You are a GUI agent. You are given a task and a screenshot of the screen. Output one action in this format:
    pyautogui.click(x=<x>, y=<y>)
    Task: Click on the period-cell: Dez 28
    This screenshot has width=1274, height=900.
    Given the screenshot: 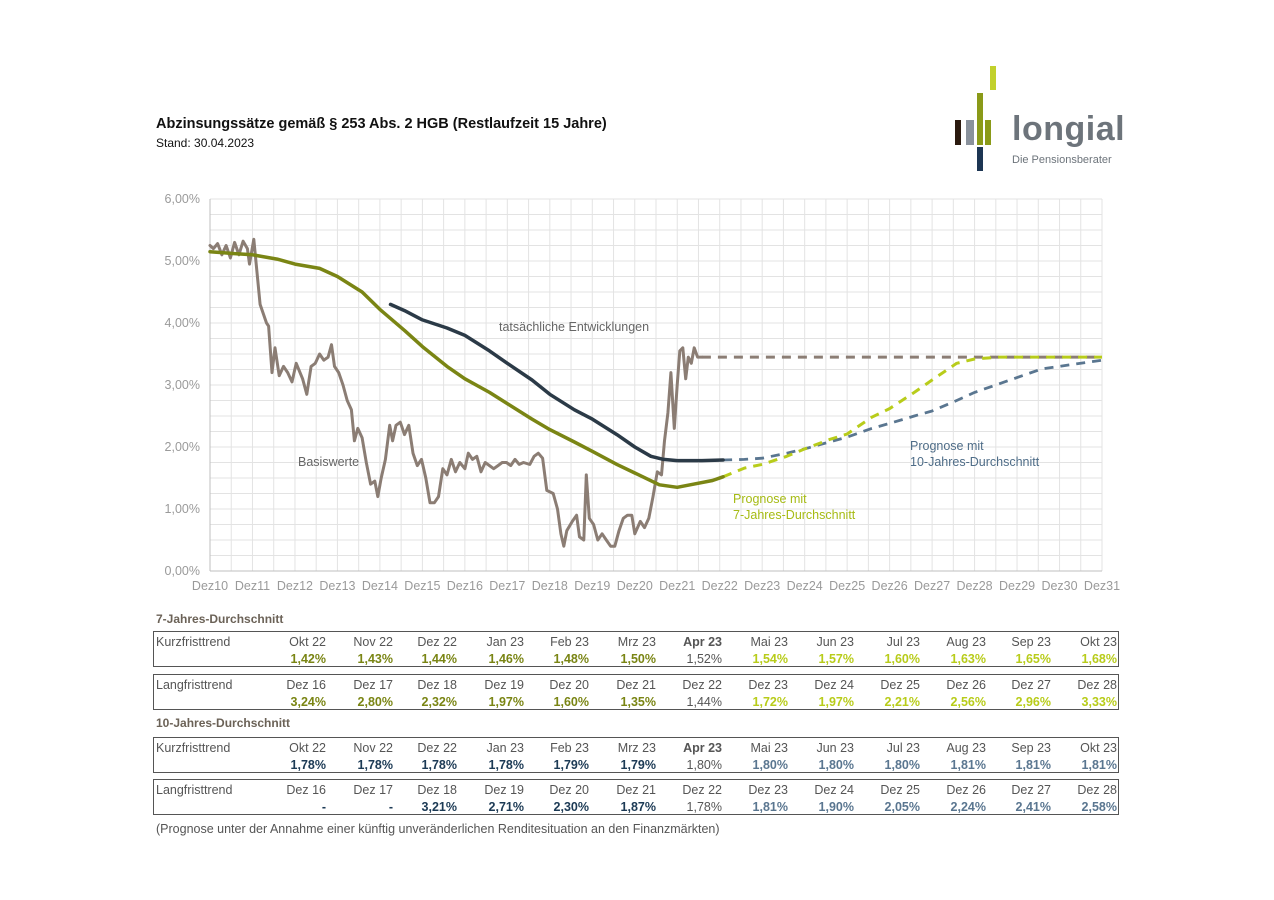 What is the action you would take?
    pyautogui.click(x=1097, y=685)
    